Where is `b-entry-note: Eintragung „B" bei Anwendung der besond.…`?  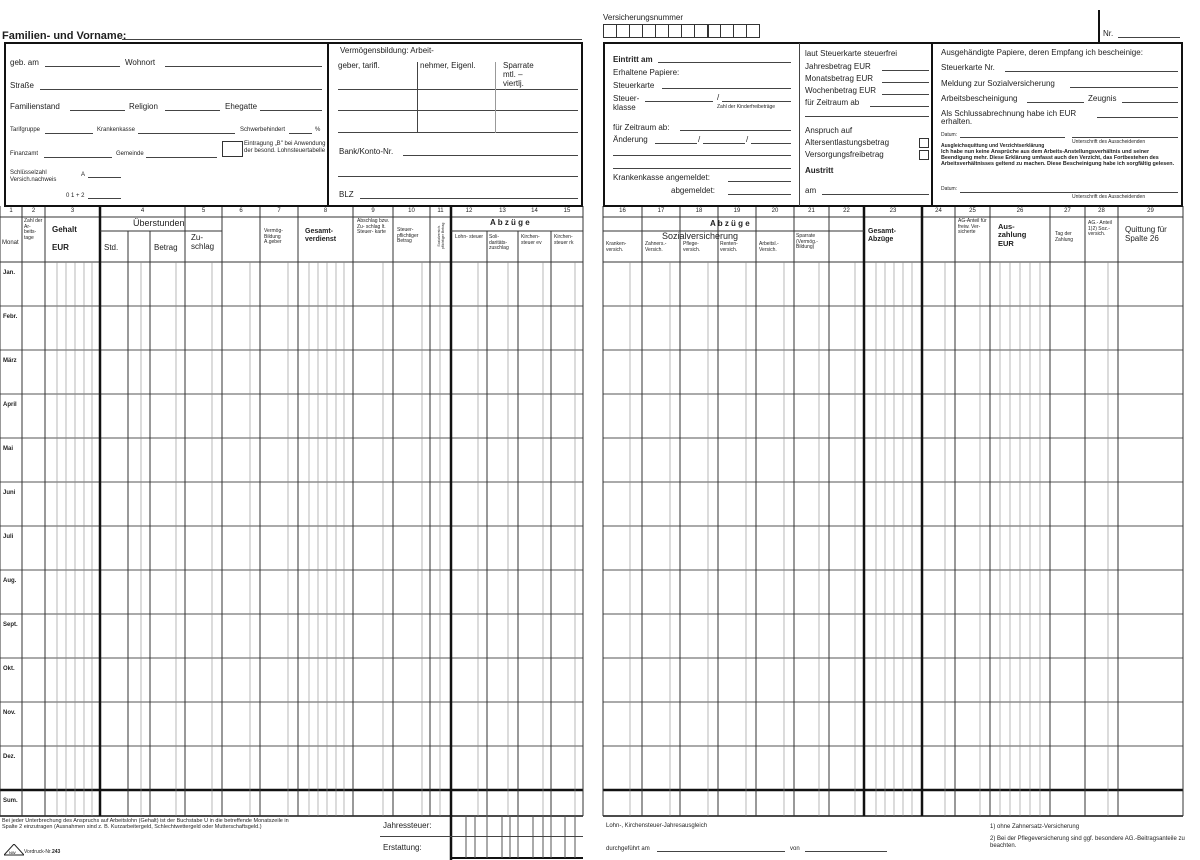
b-entry-note: Eintragung „B" bei Anwendung der besond.… is located at coordinates (285, 147).